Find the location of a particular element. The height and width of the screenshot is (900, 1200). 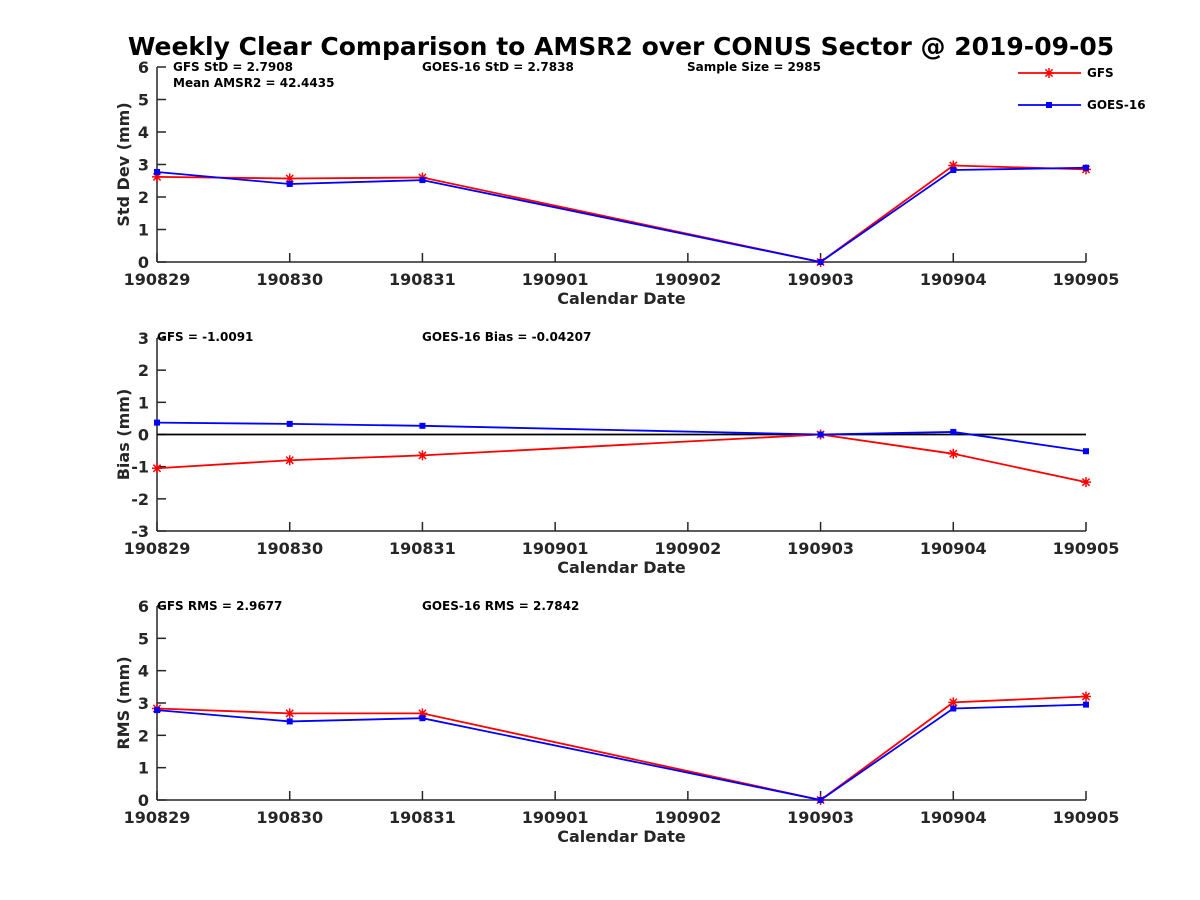

stat-annotation: Mean AMSR2 = 42.4435 is located at coordinates (253, 83).